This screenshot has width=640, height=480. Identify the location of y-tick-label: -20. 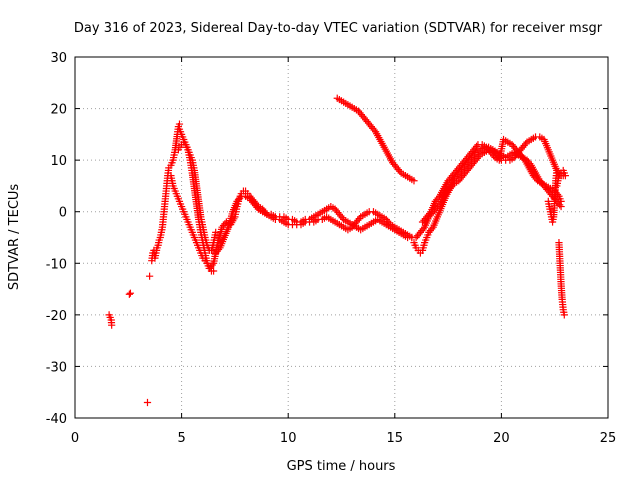
(56, 316).